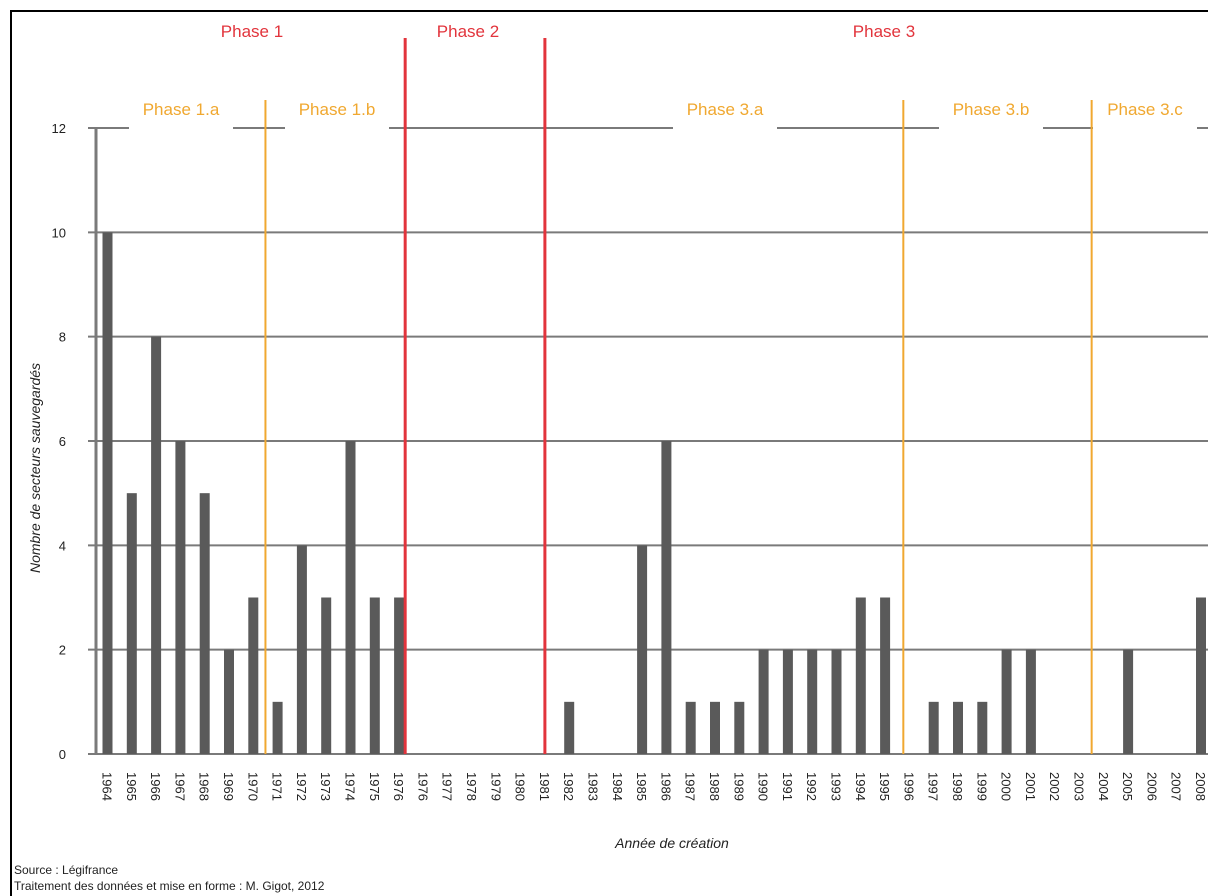 The height and width of the screenshot is (896, 1208). I want to click on bar-1994, so click(860, 675).